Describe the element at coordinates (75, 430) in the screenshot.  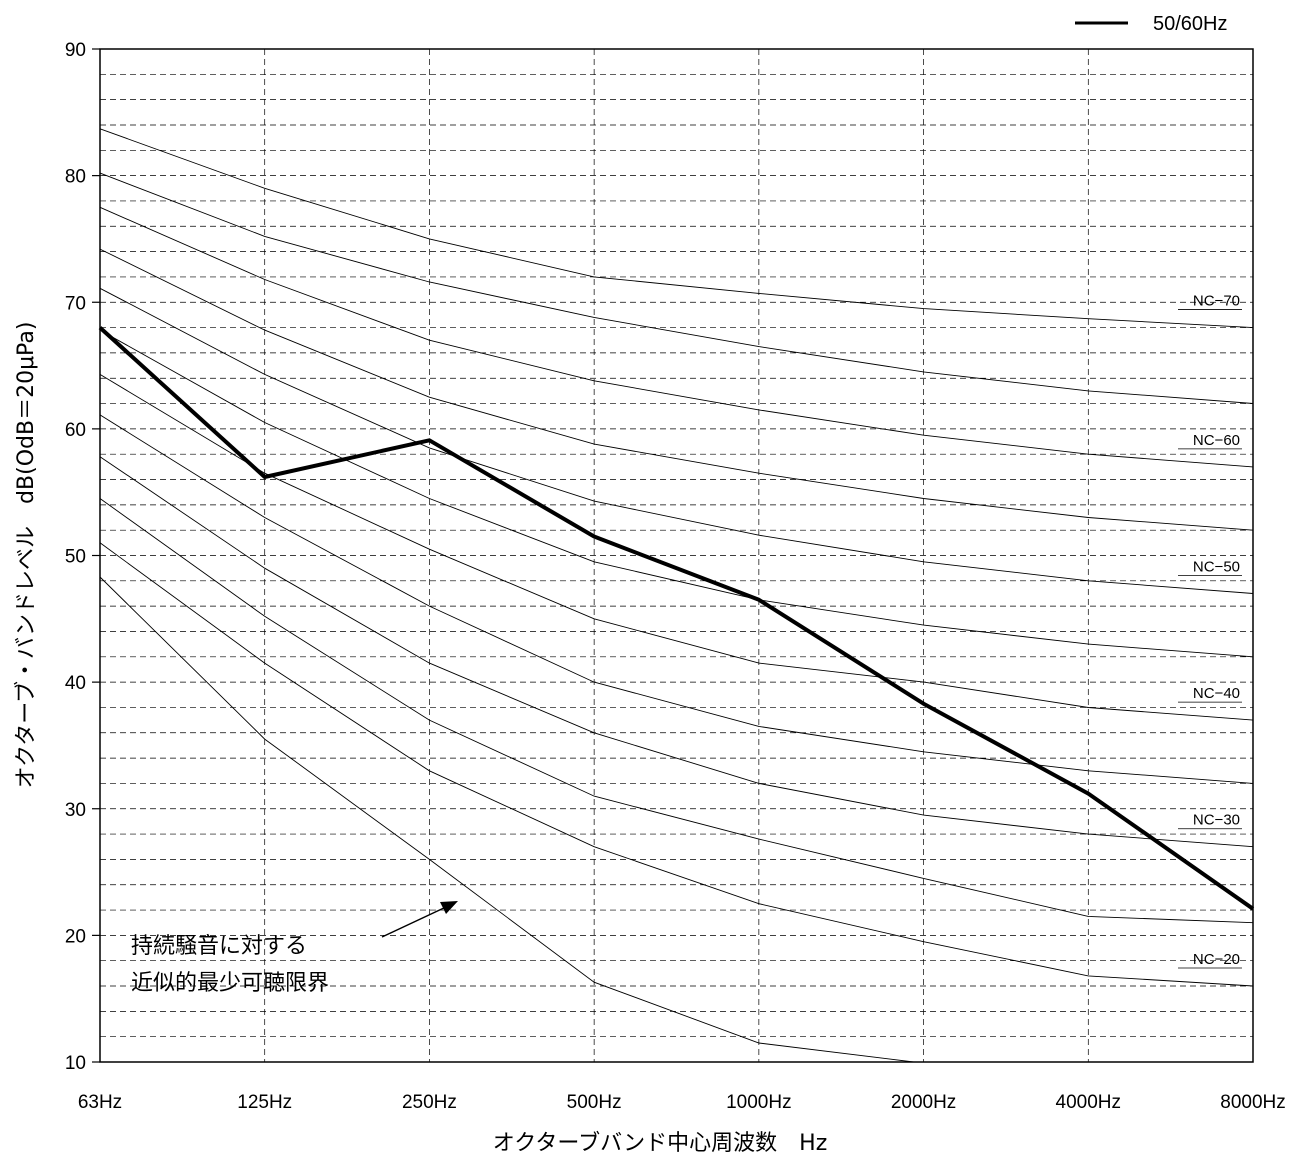
I see `y-tick-label: 60` at that location.